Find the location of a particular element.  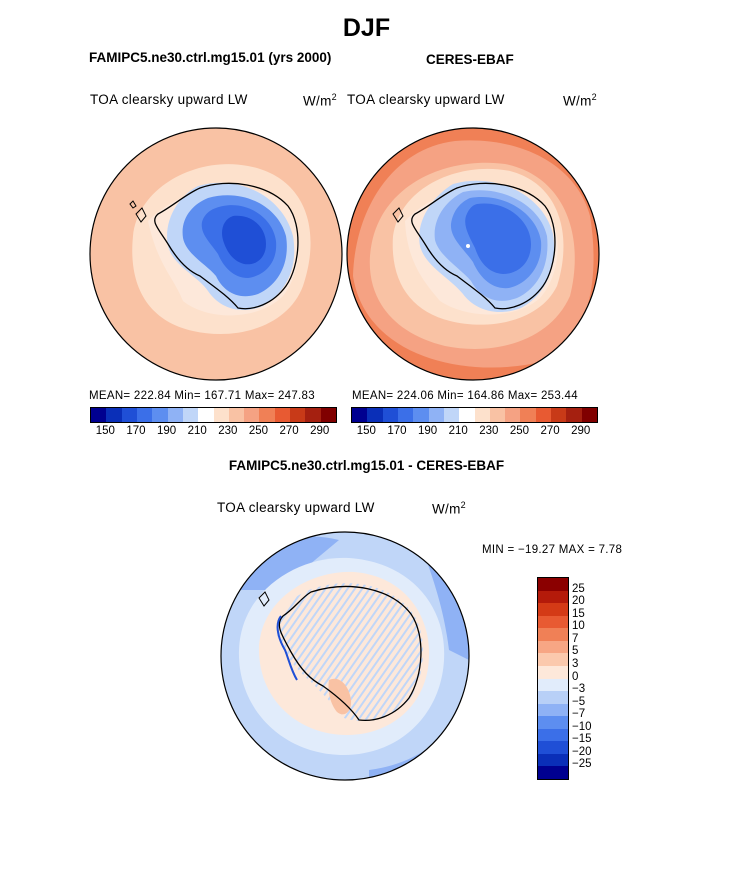

panel-2-units: W/m2 is located at coordinates (580, 100).